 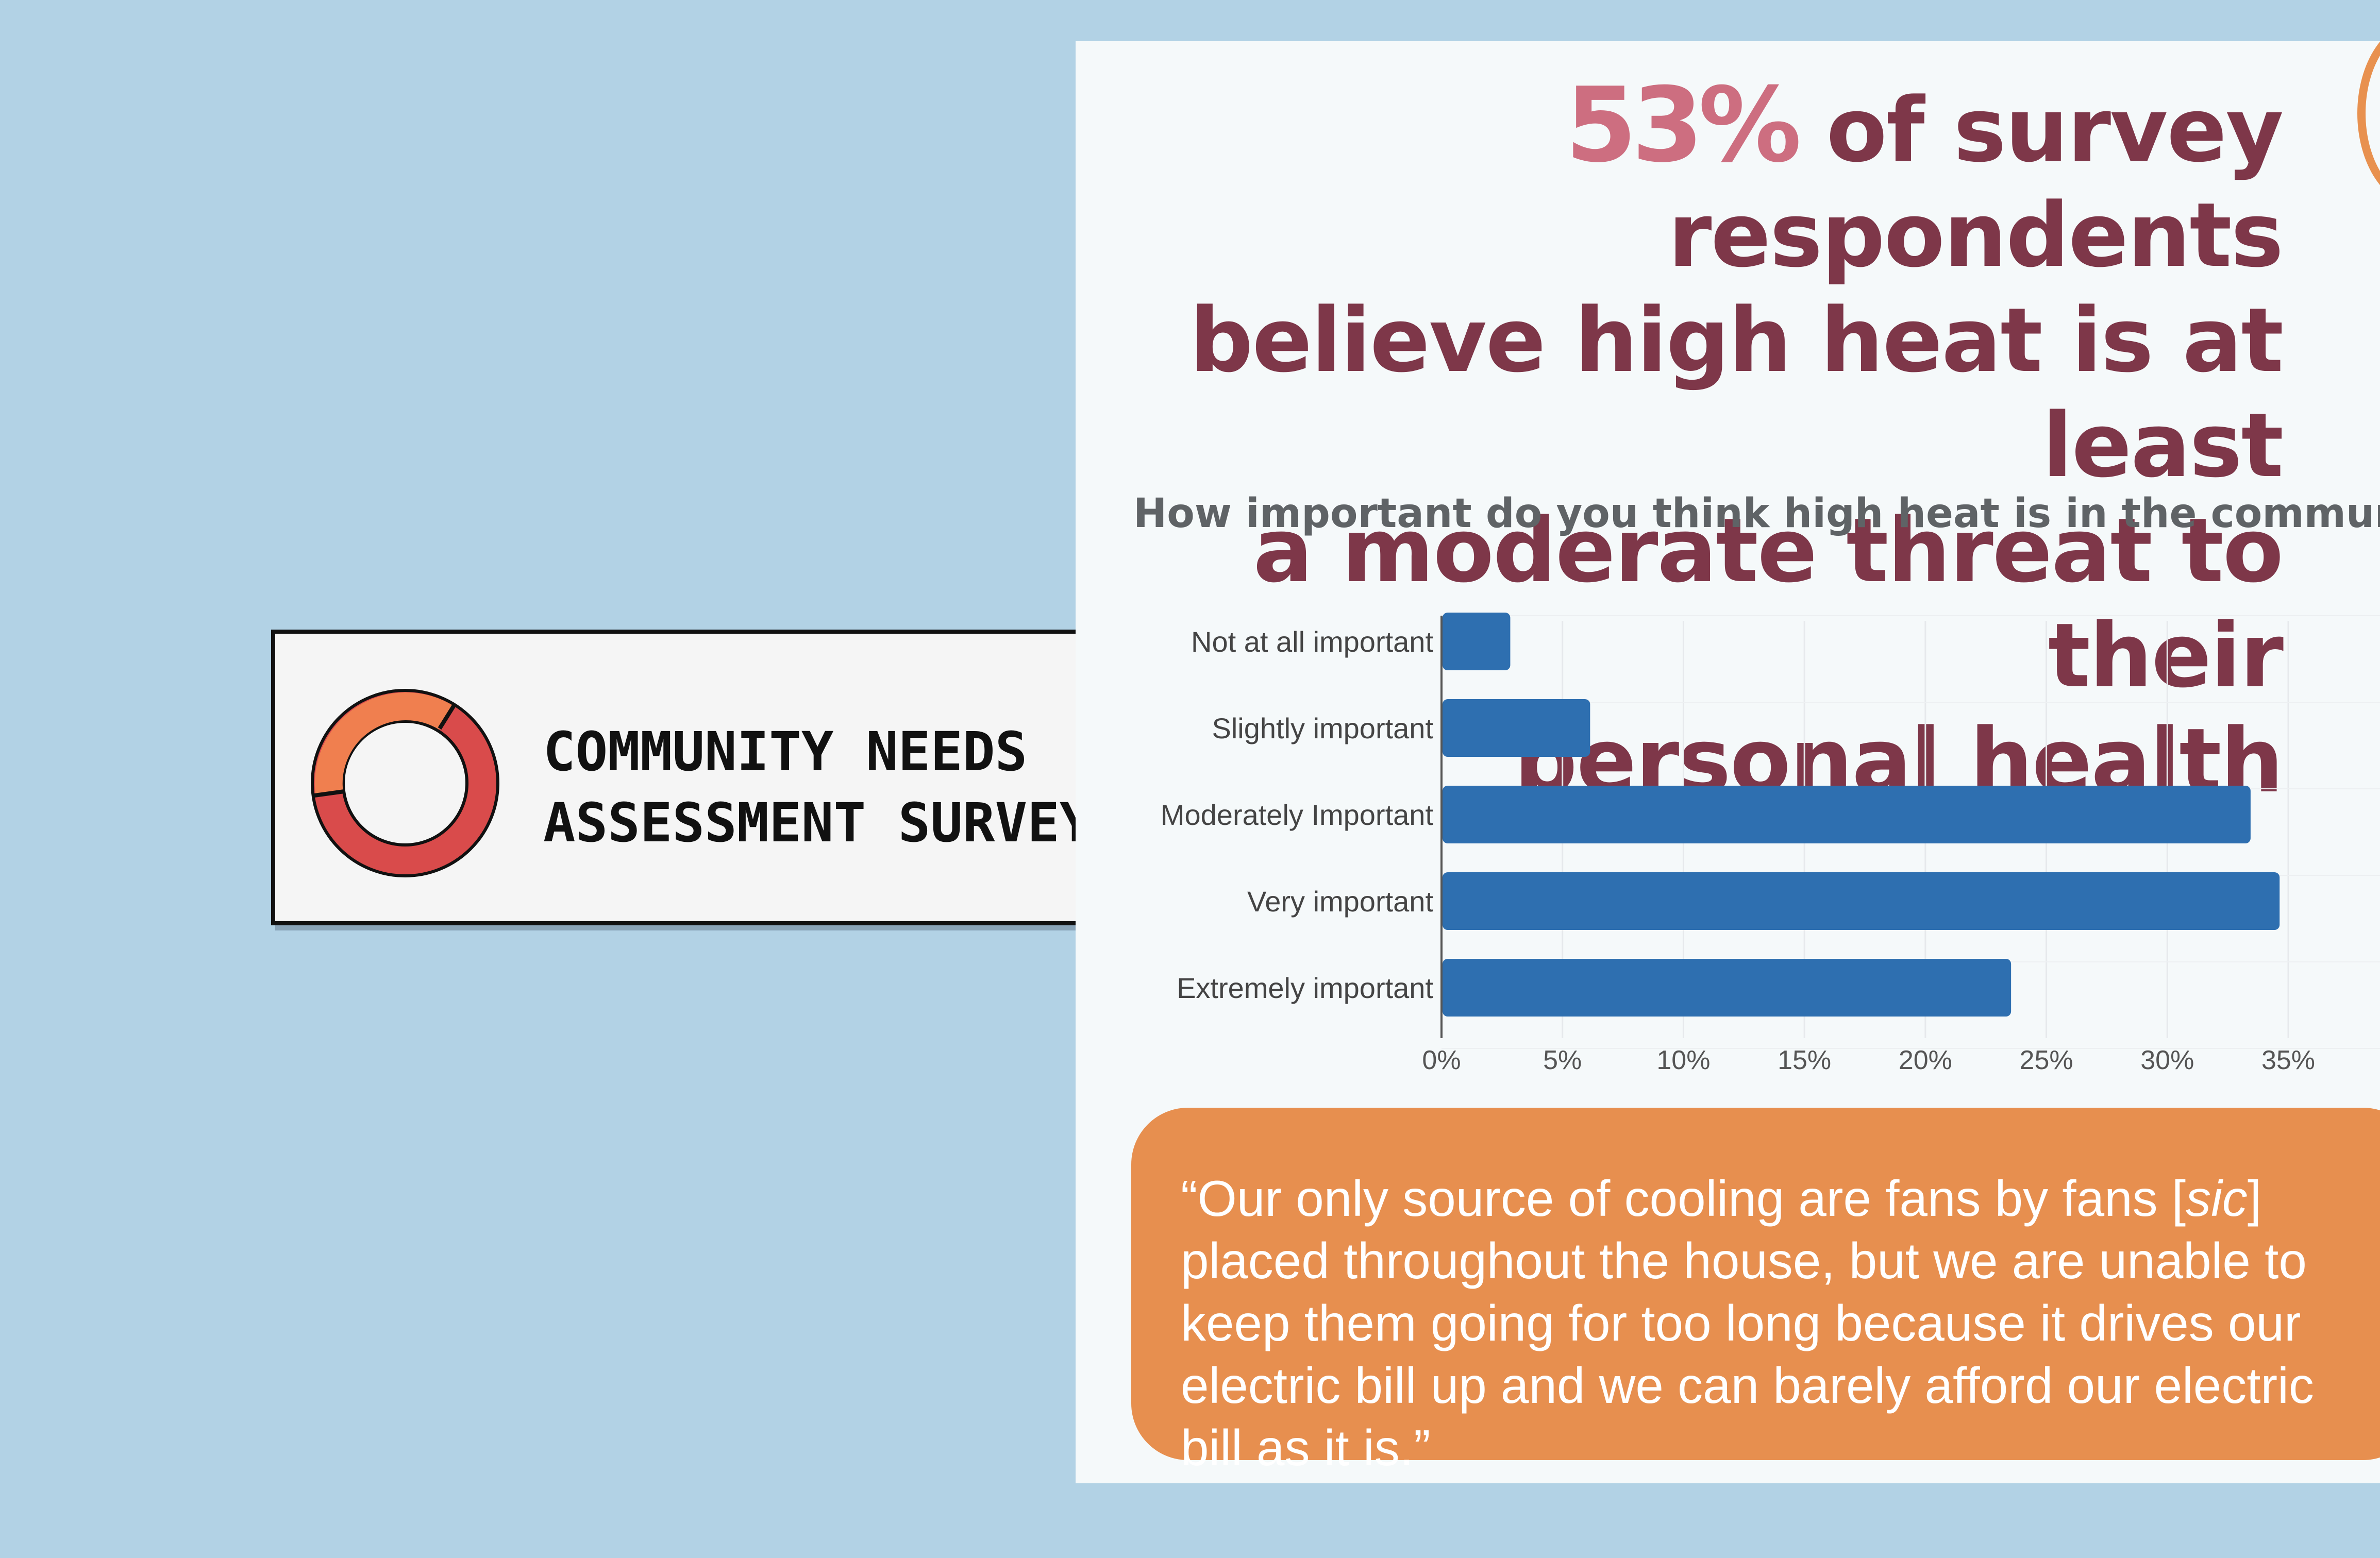 What do you see at coordinates (2288, 1060) in the screenshot?
I see `x-tick-label: 35%` at bounding box center [2288, 1060].